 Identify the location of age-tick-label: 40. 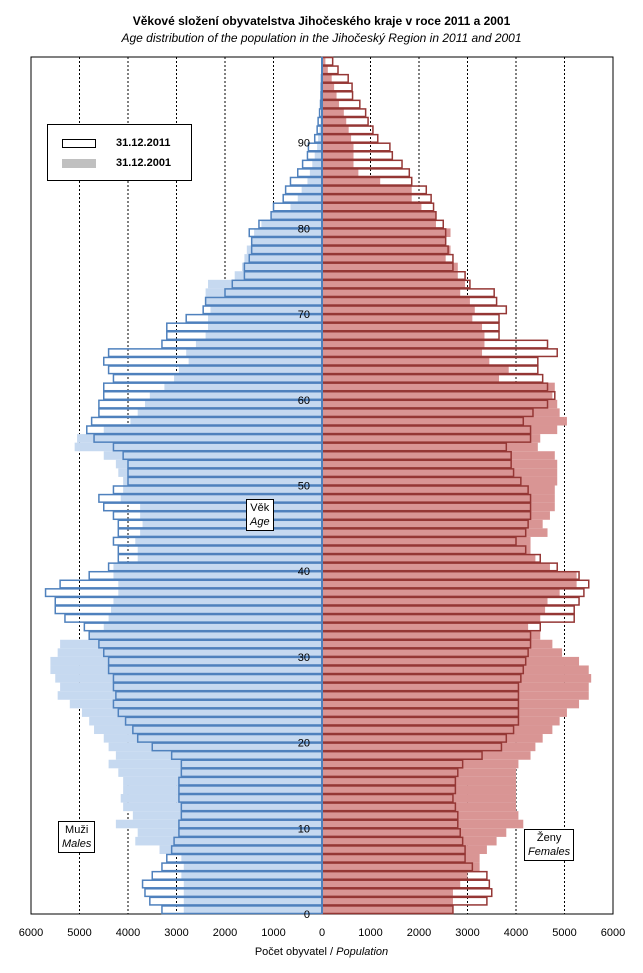
(304, 572).